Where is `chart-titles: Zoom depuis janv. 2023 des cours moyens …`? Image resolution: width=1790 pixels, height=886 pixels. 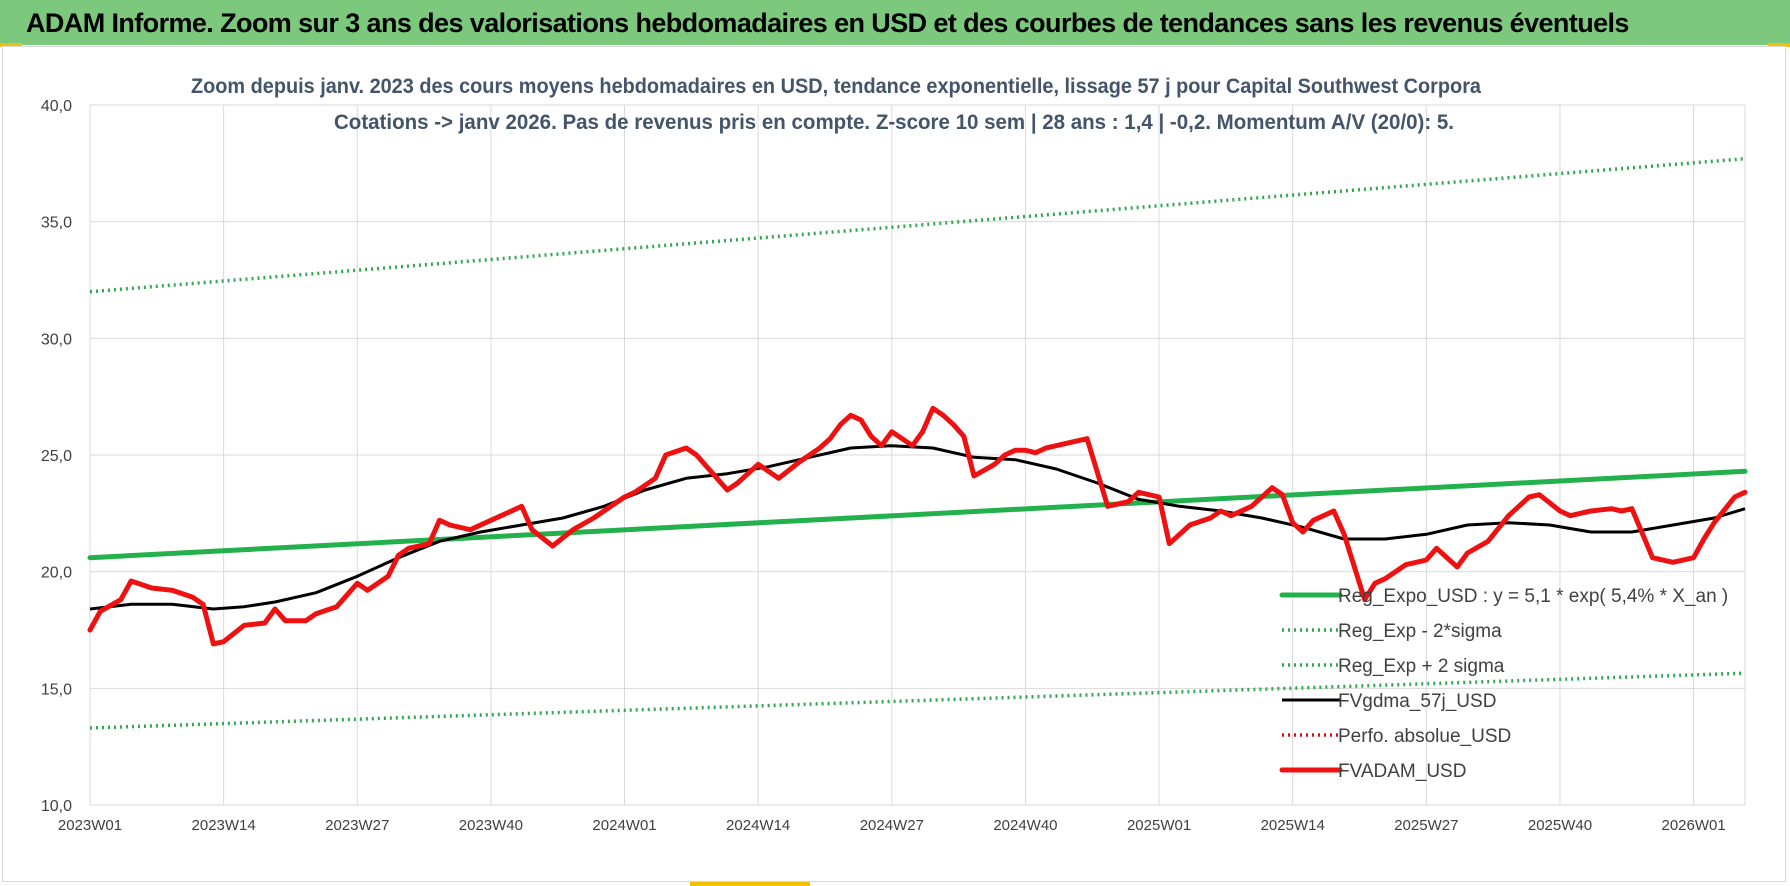 chart-titles: Zoom depuis janv. 2023 des cours moyens … is located at coordinates (836, 104).